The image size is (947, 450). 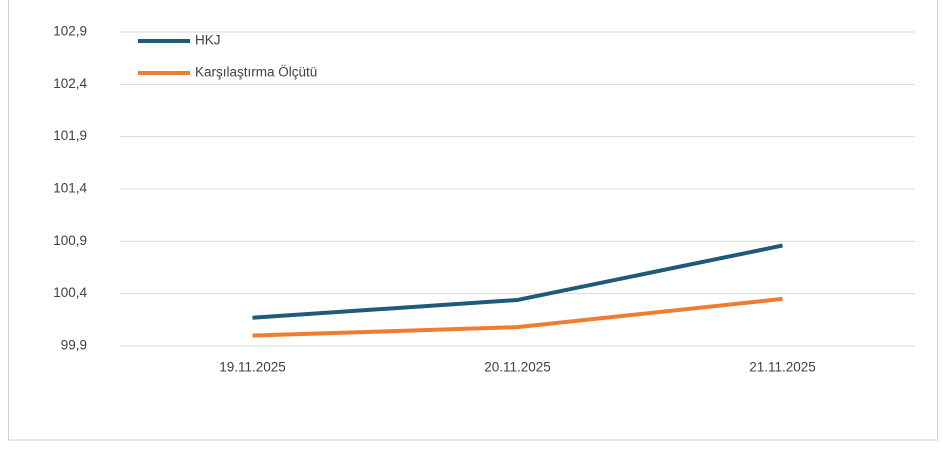 What do you see at coordinates (517, 367) in the screenshot?
I see `x-tick-label: 20.11.2025` at bounding box center [517, 367].